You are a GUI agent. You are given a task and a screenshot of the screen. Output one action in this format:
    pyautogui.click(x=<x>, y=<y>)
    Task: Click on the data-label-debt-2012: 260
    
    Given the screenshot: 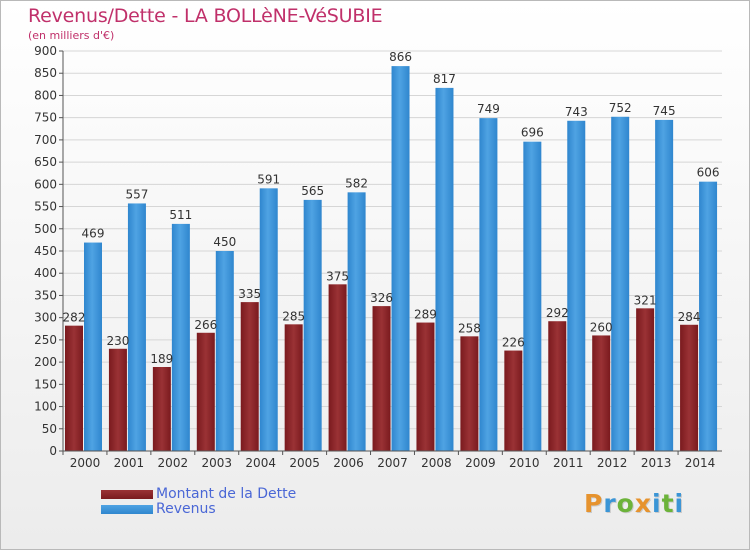 What is the action you would take?
    pyautogui.click(x=601, y=327)
    